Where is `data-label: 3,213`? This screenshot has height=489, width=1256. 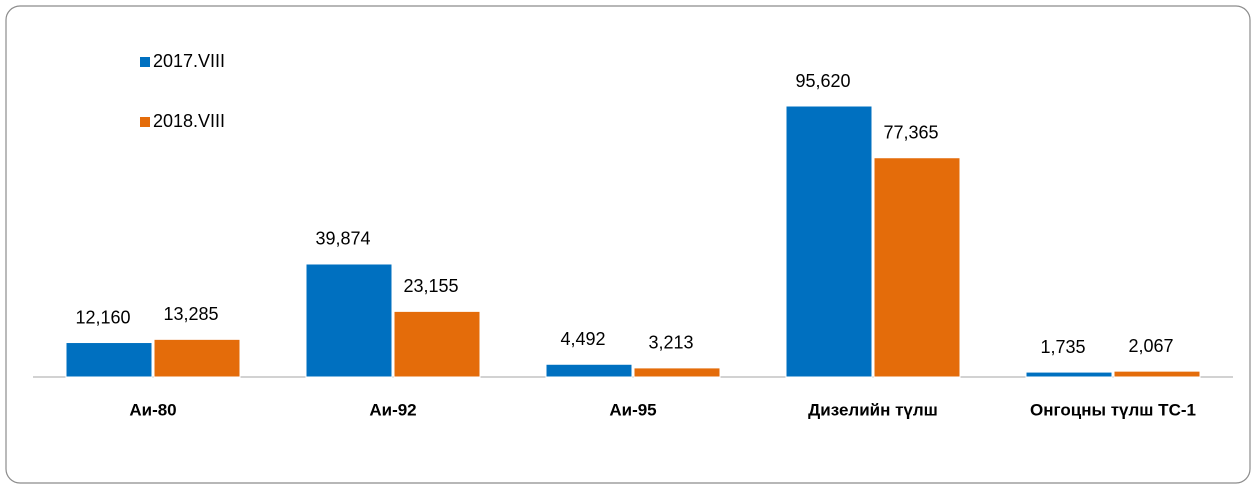 data-label: 3,213 is located at coordinates (670, 343).